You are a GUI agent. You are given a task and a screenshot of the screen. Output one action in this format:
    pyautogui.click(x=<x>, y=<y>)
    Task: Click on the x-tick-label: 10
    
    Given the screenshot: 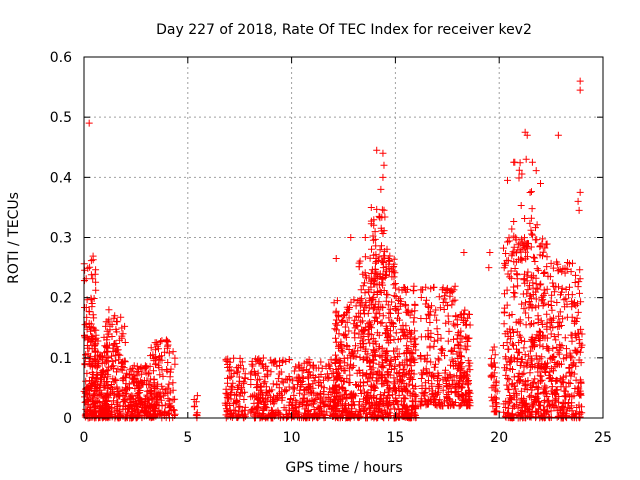 What is the action you would take?
    pyautogui.click(x=292, y=438)
    